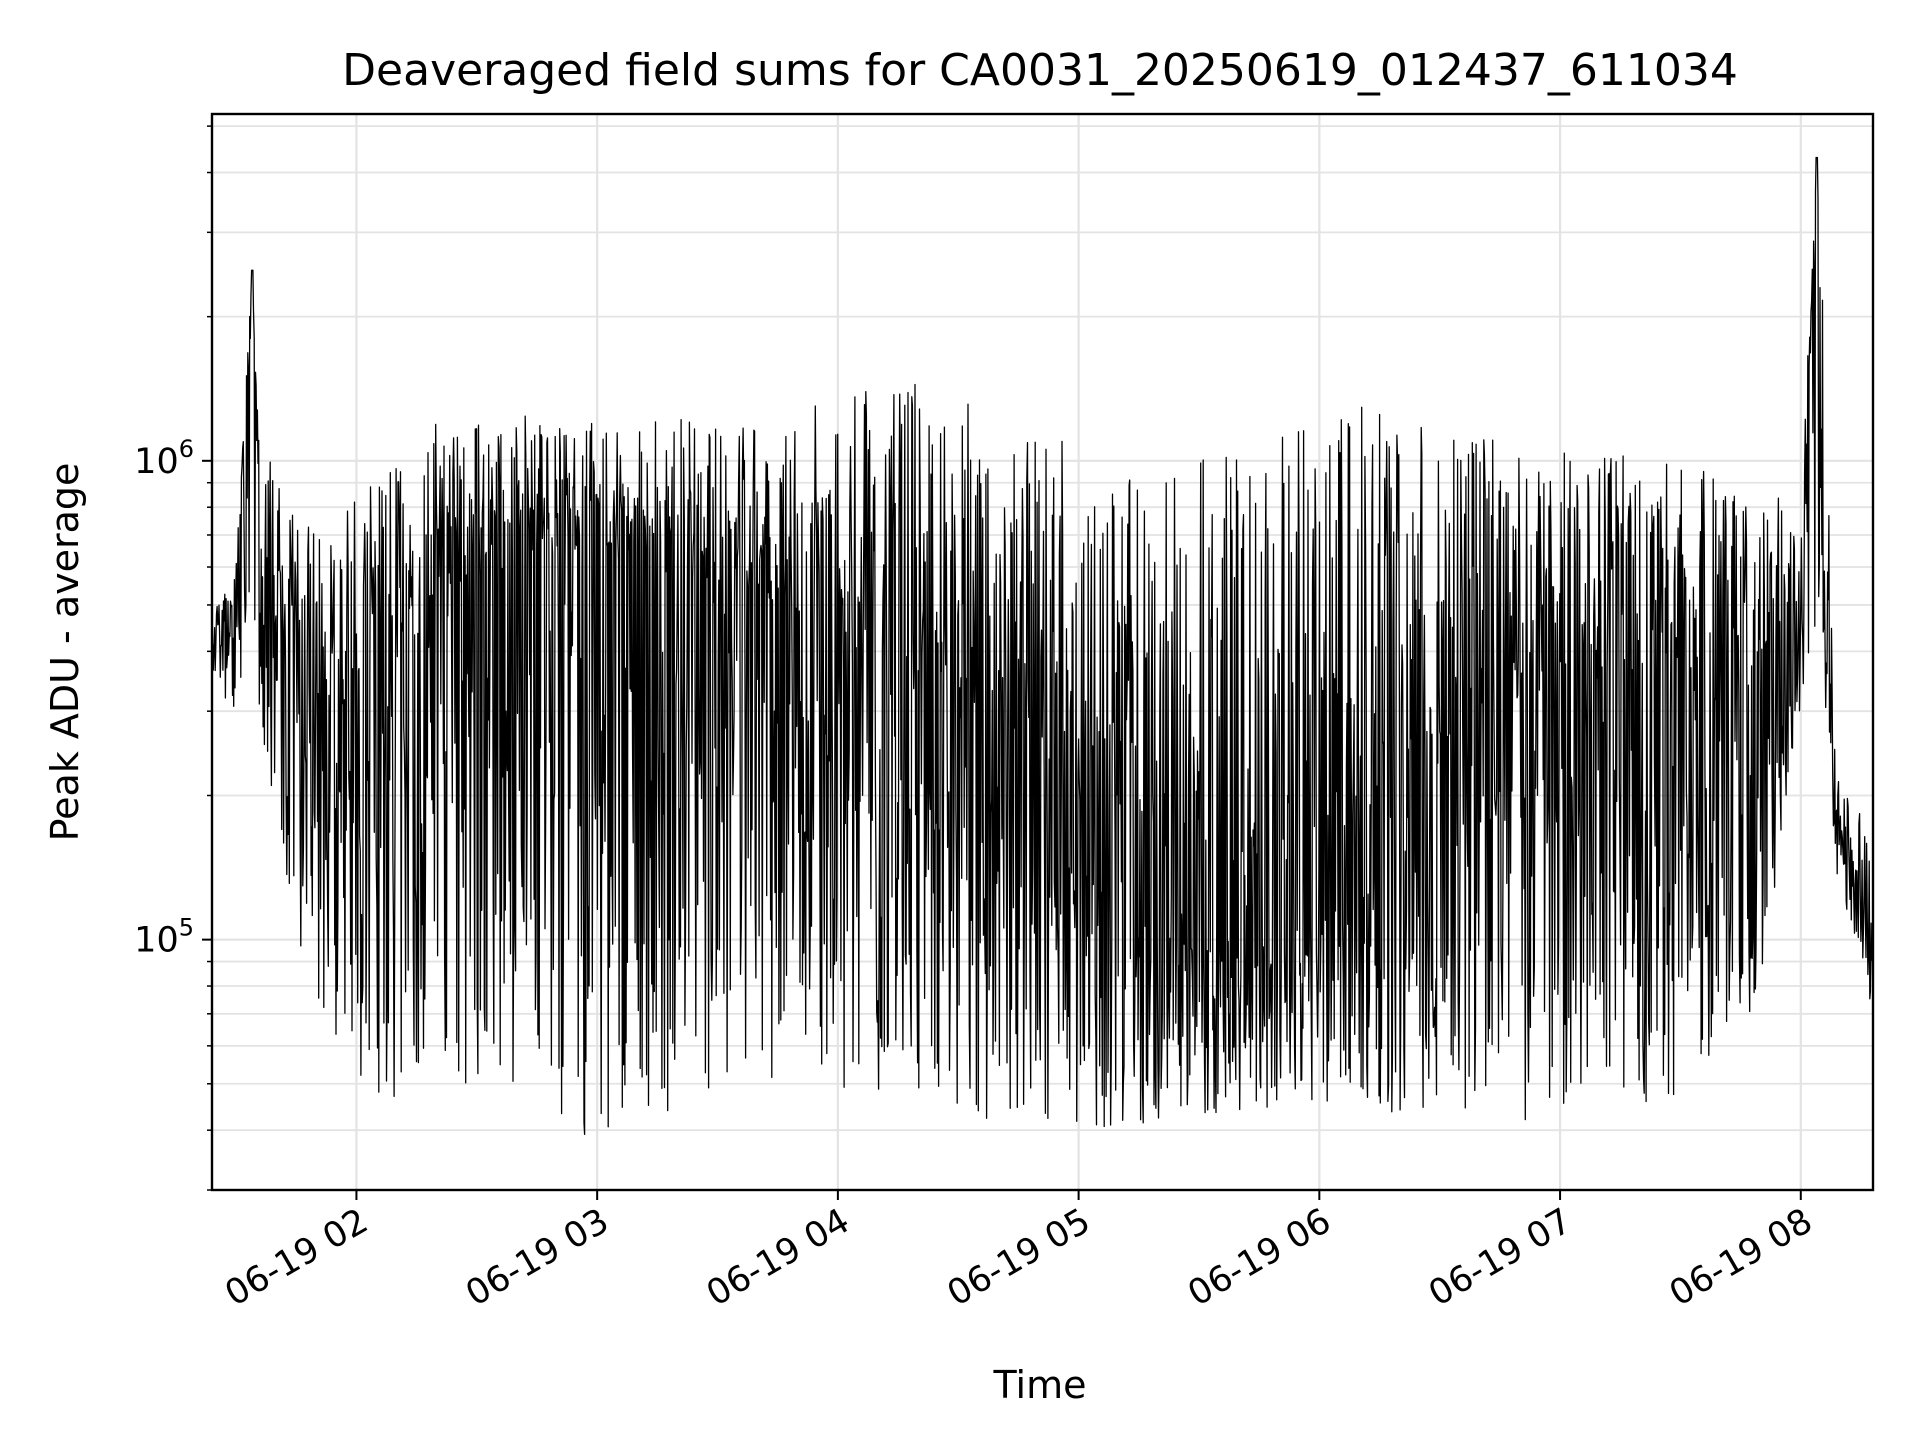  What do you see at coordinates (186, 928) in the screenshot?
I see `y-tick-exponent: 5` at bounding box center [186, 928].